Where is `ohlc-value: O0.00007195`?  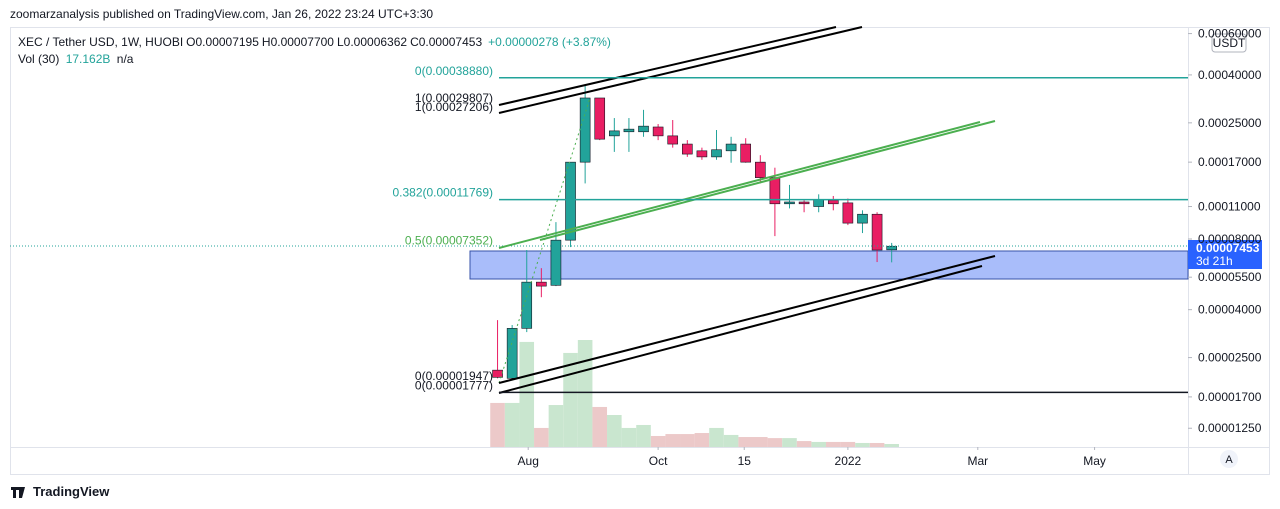
ohlc-value: O0.00007195 is located at coordinates (222, 42).